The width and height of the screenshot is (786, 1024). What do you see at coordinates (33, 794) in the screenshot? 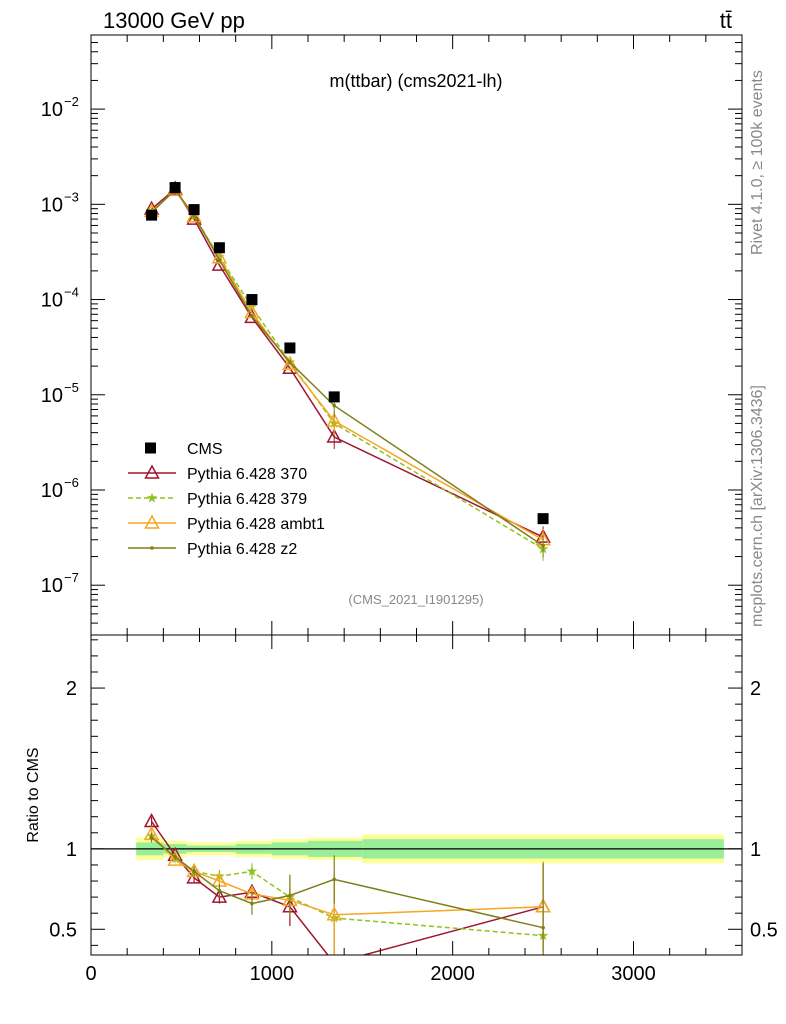
I see `ratio-y-label: Ratio to CMS` at bounding box center [33, 794].